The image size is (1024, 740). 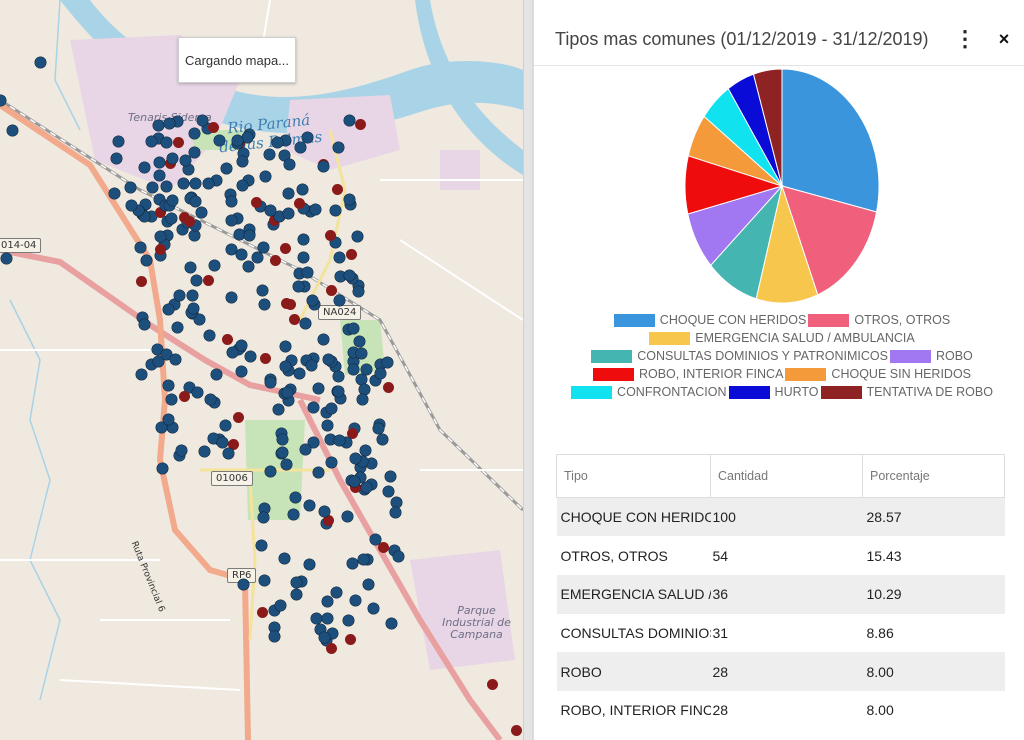 I want to click on legend-item: OTROS, OTROS, so click(x=879, y=320).